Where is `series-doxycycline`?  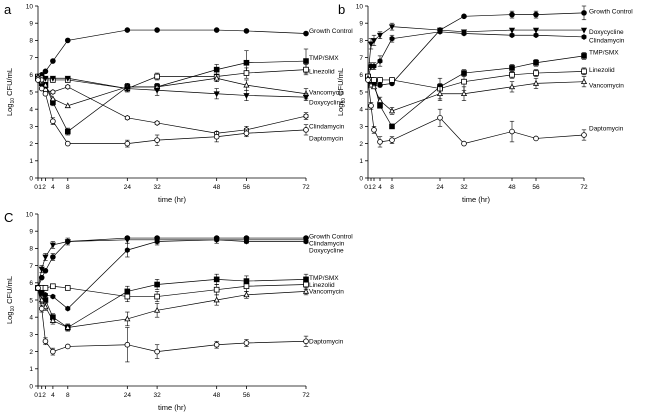
series-doxycycline is located at coordinates (172, 274).